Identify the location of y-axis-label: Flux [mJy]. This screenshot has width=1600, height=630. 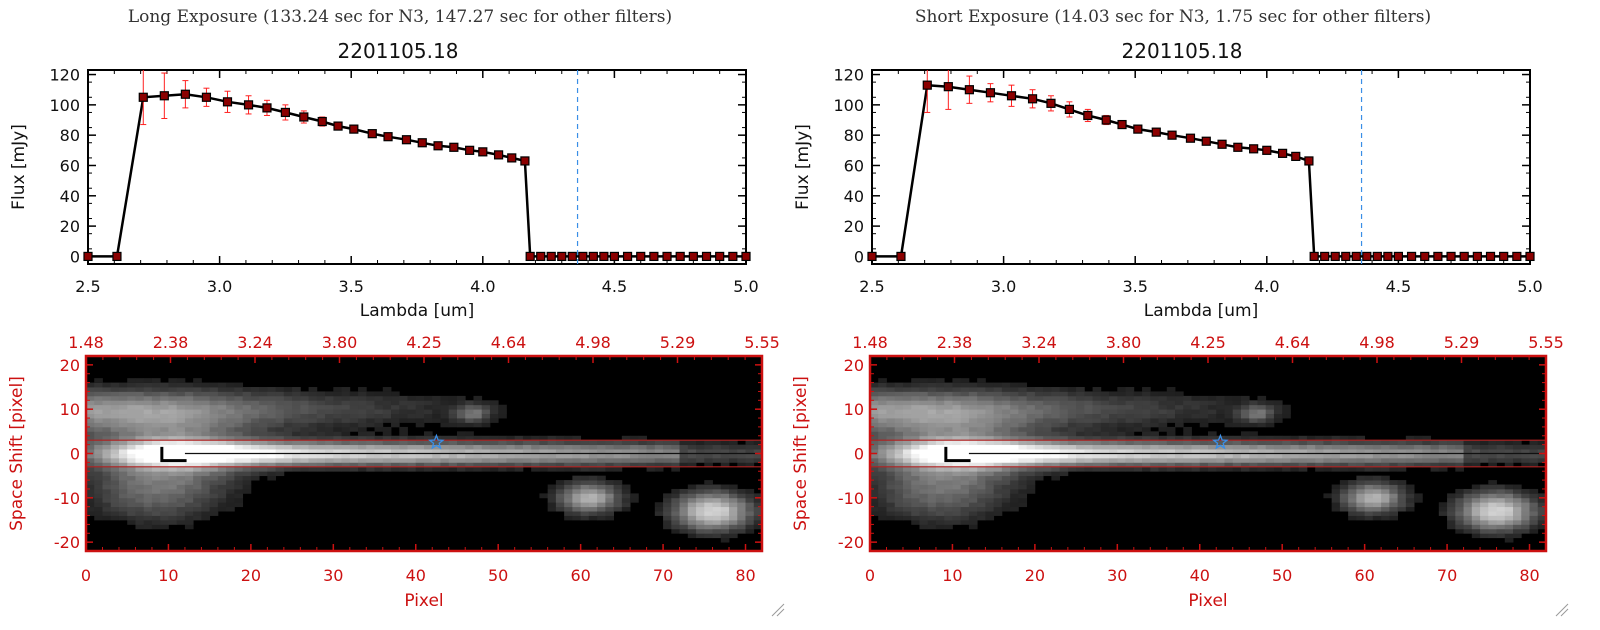
(19, 167).